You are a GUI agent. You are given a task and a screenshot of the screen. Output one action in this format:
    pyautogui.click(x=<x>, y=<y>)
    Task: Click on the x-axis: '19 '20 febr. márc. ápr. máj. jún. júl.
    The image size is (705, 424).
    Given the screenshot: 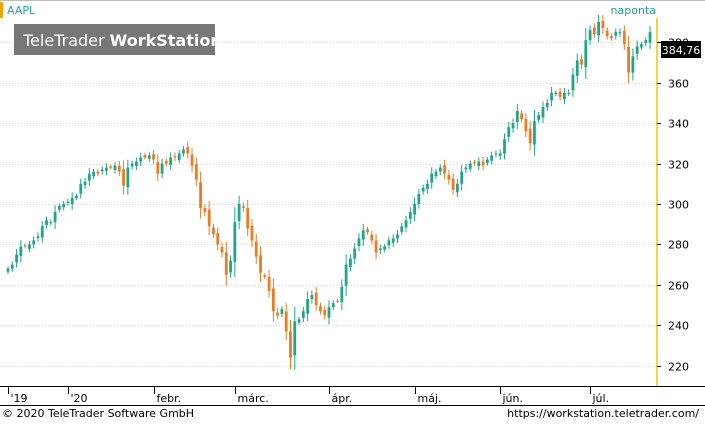 What is the action you would take?
    pyautogui.click(x=309, y=395)
    